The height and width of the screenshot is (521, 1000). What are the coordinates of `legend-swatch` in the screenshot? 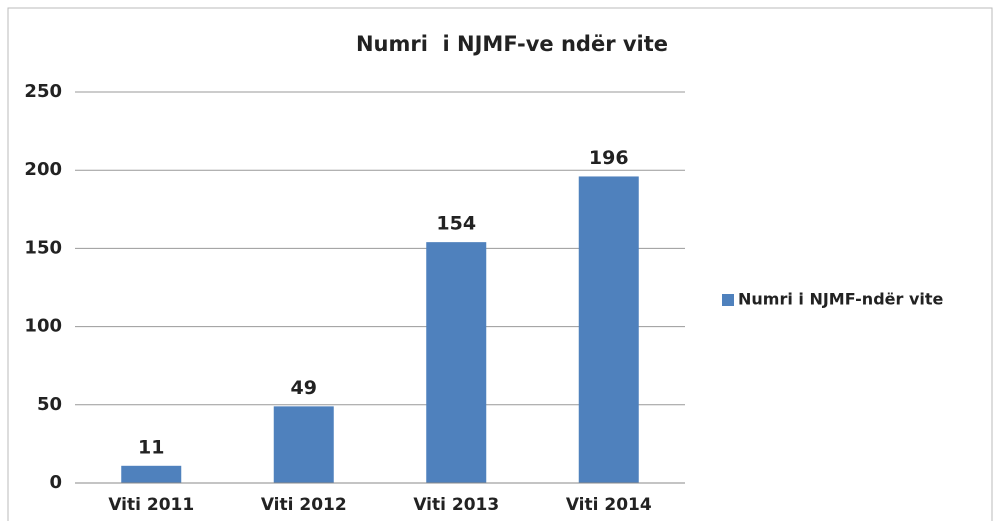 It's located at (728, 300).